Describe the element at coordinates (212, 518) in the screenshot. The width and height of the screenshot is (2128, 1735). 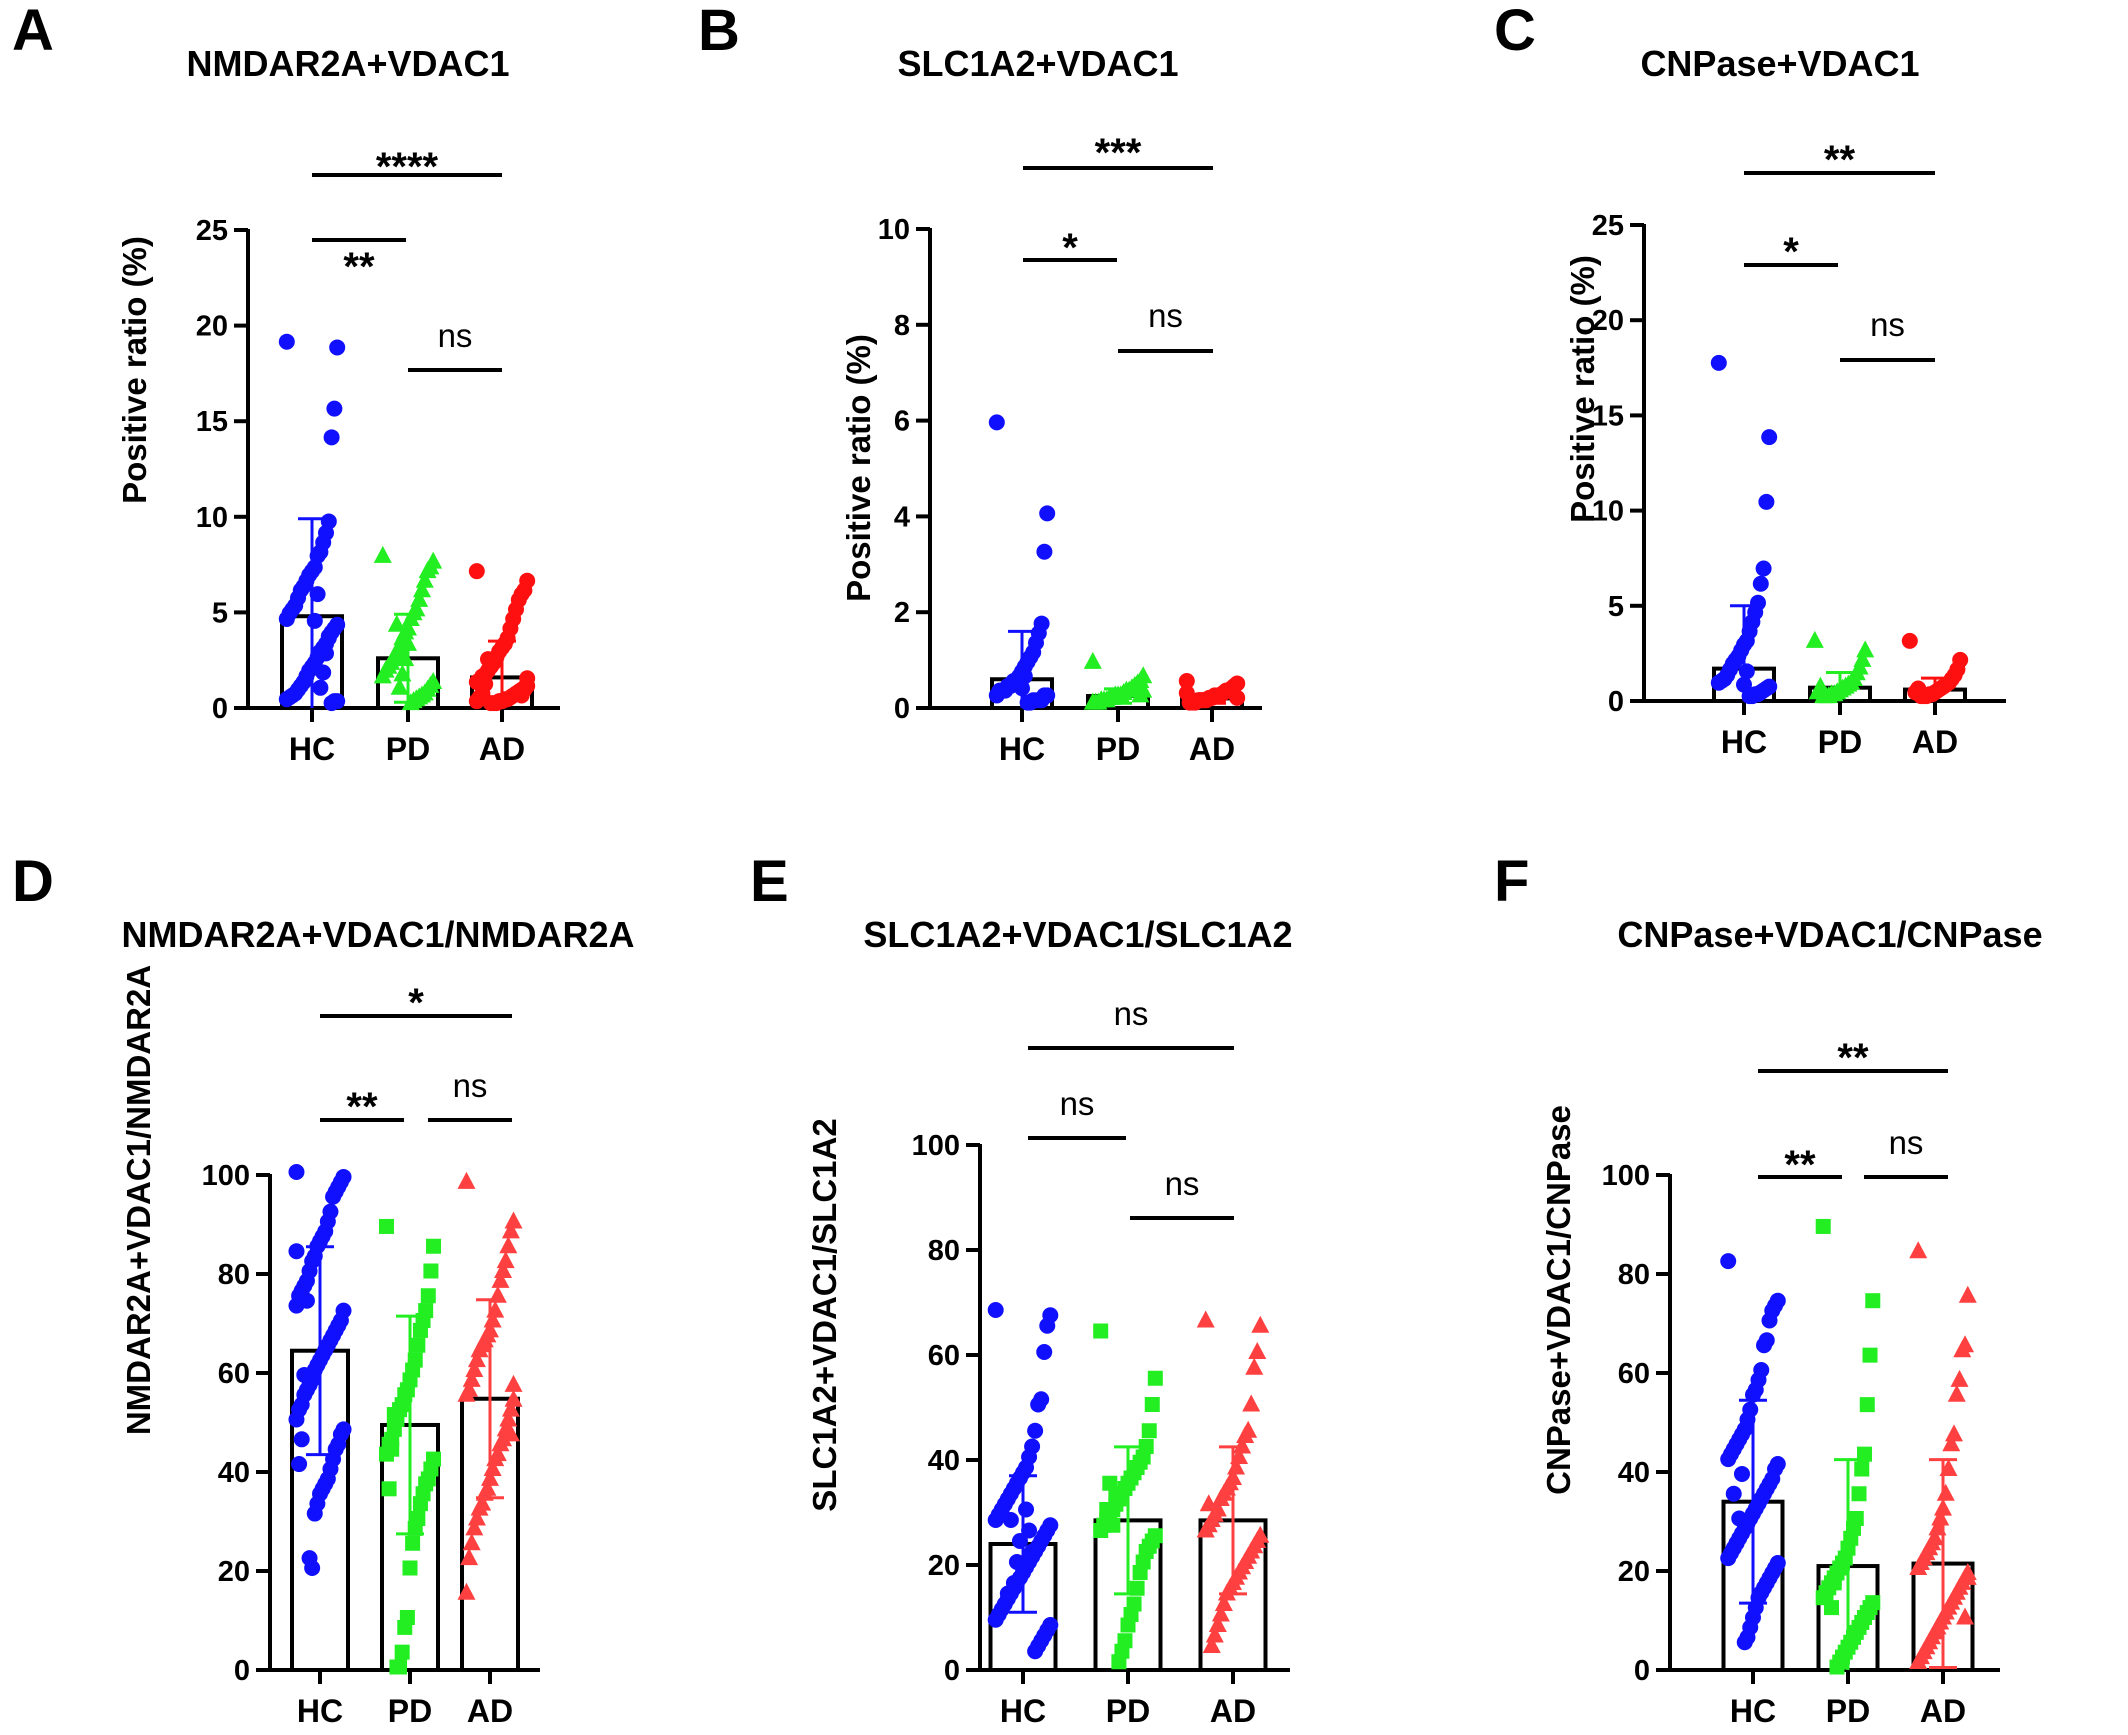
I see `y-tick-label-a-10: 10` at that location.